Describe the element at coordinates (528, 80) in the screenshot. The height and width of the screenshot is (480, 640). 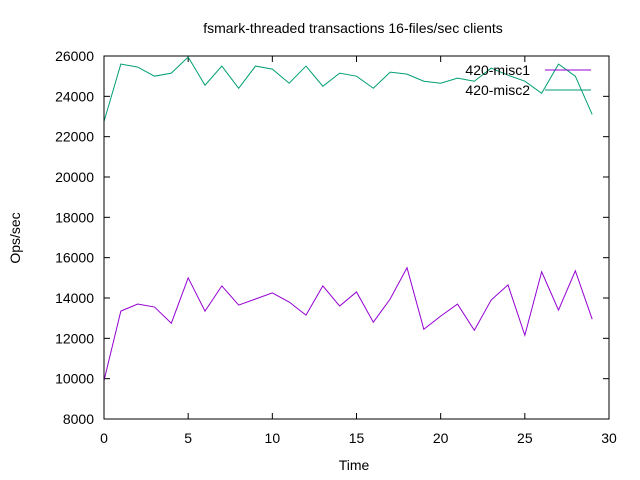
I see `legend: 420-misc1 420-misc2` at that location.